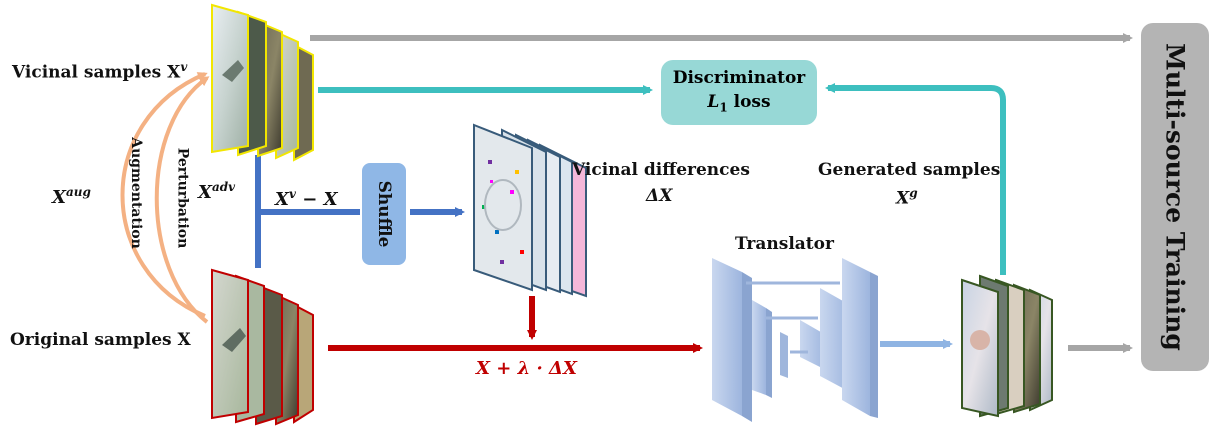  I want to click on perturbation-label: Perturbation, so click(182, 198).